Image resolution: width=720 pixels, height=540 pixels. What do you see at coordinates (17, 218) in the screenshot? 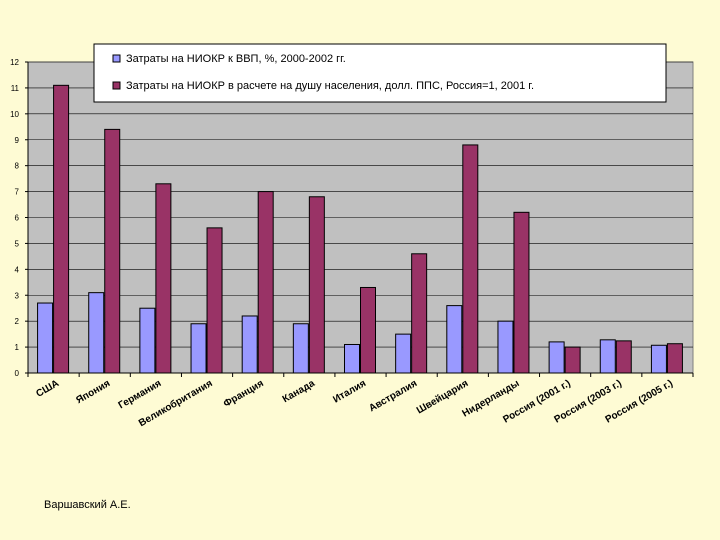
I see `y-tick-label: 6` at bounding box center [17, 218].